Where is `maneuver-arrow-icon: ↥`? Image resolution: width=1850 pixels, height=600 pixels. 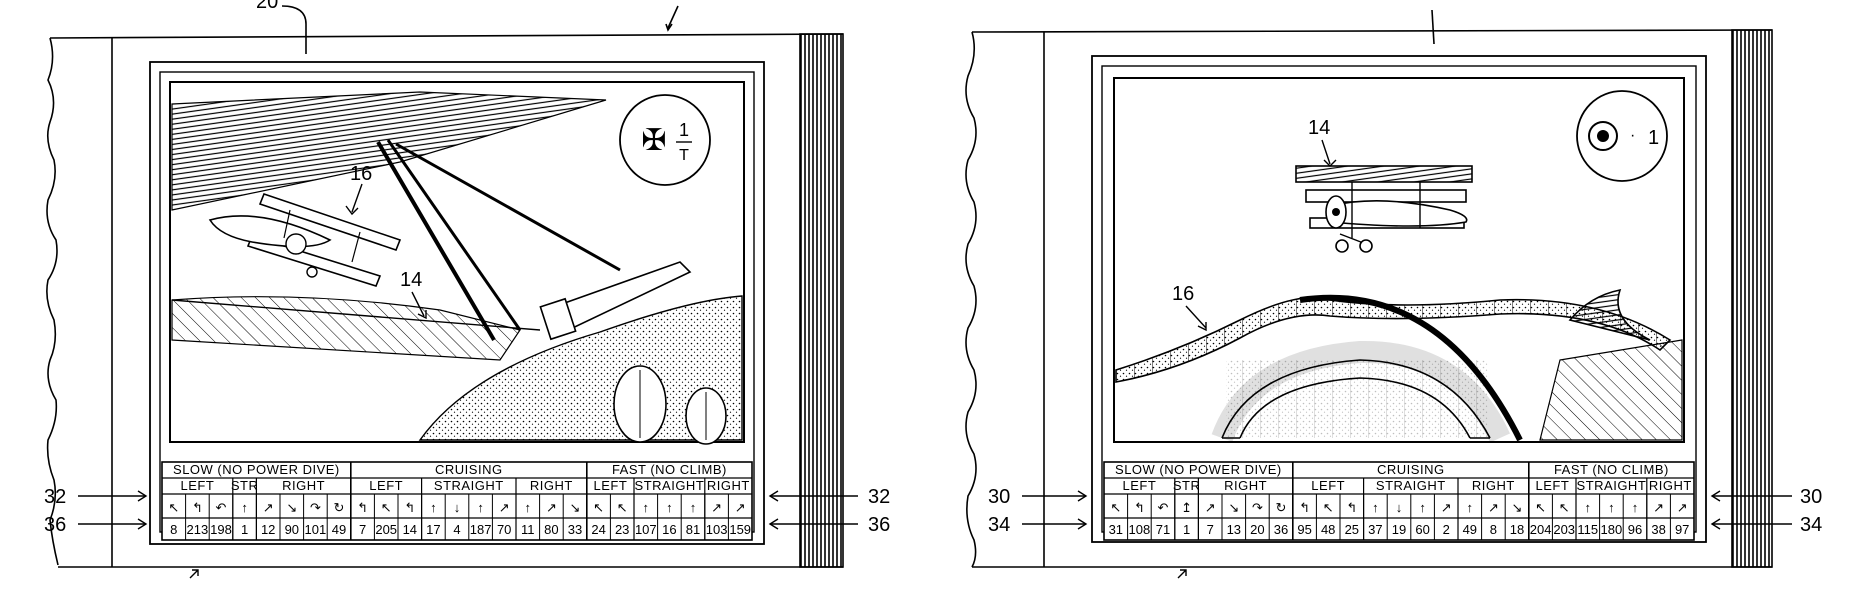
maneuver-arrow-icon: ↥ is located at coordinates (1186, 507).